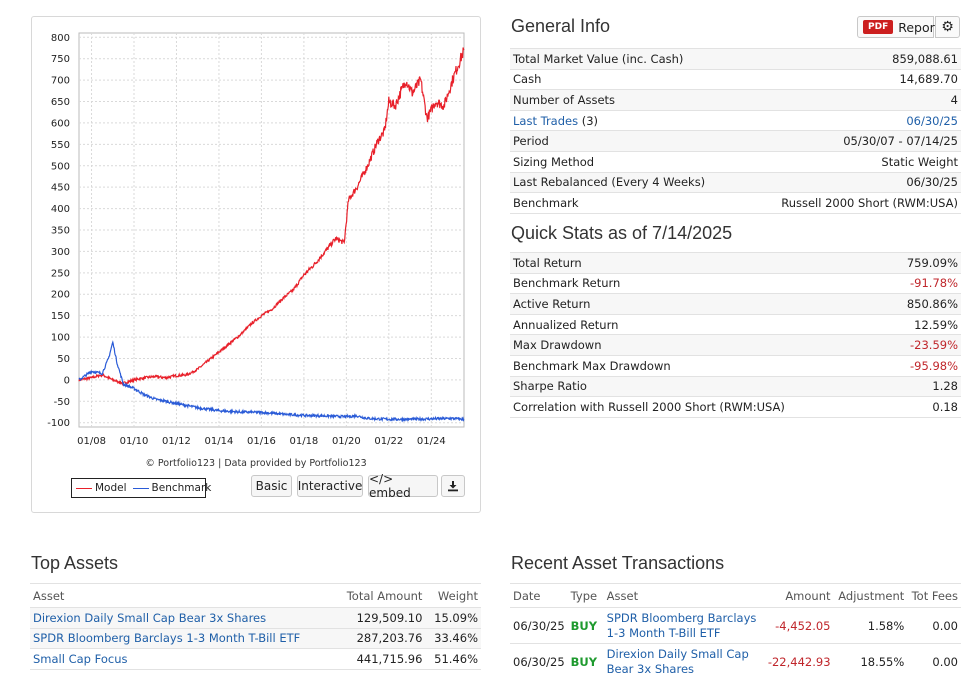  What do you see at coordinates (261, 441) in the screenshot?
I see `x-tick-label: 01/16` at bounding box center [261, 441].